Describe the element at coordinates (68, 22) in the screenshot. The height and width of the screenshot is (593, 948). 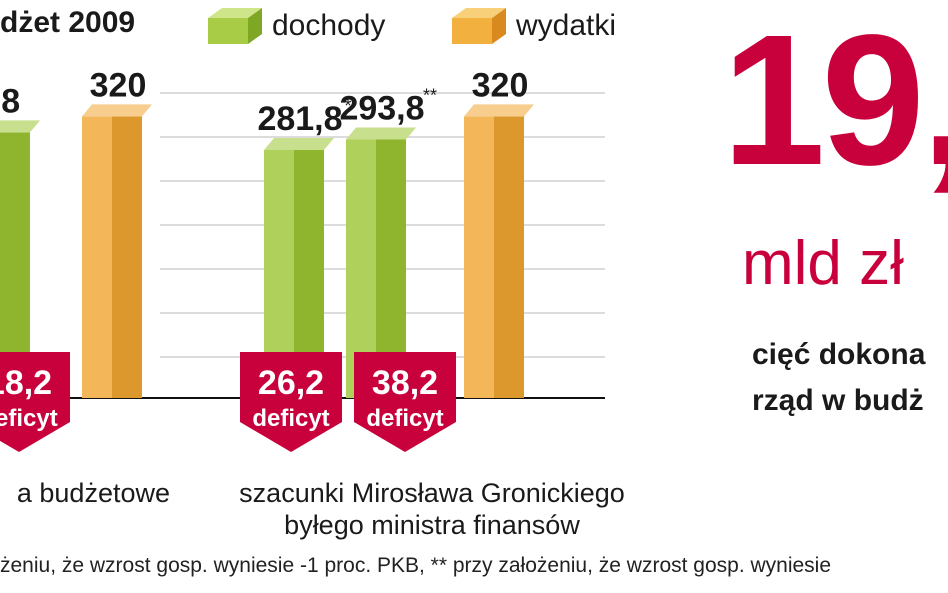
I see `chart-title: dżet 2009` at that location.